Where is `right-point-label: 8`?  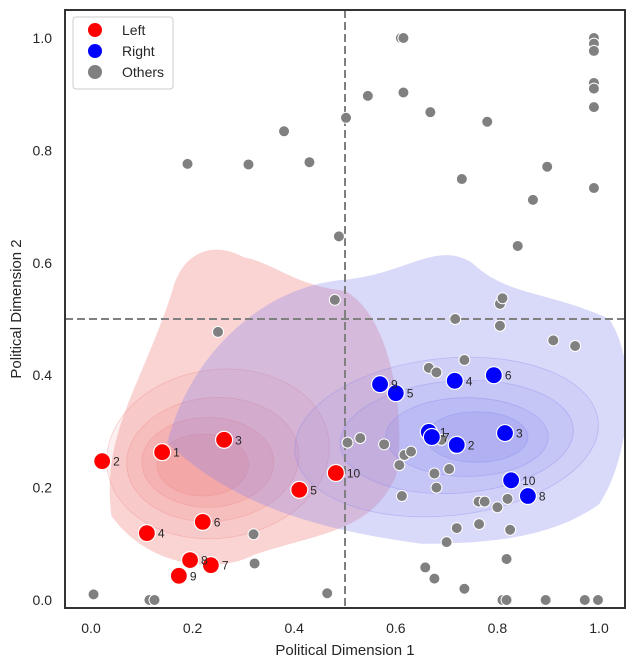 right-point-label: 8 is located at coordinates (542, 497).